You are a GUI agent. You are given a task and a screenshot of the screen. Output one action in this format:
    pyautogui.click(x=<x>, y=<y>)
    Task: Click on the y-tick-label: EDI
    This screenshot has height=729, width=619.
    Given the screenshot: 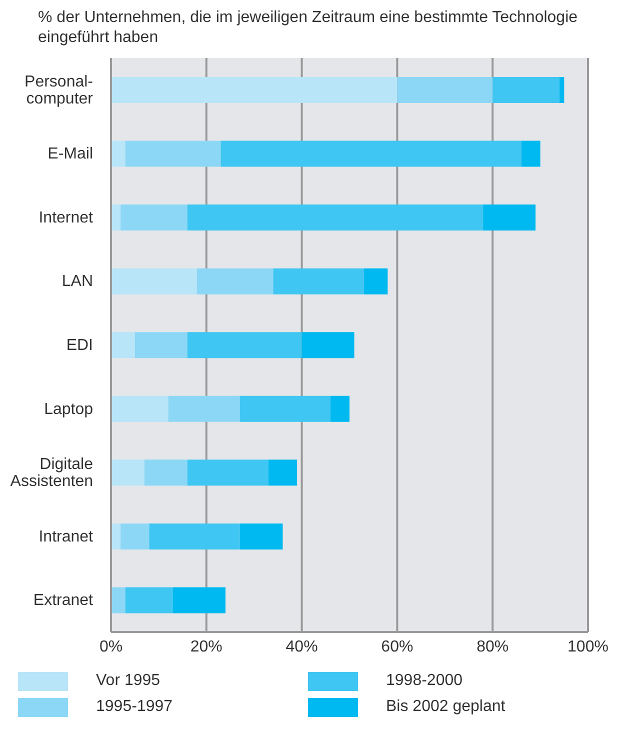 What is the action you would take?
    pyautogui.click(x=79, y=345)
    